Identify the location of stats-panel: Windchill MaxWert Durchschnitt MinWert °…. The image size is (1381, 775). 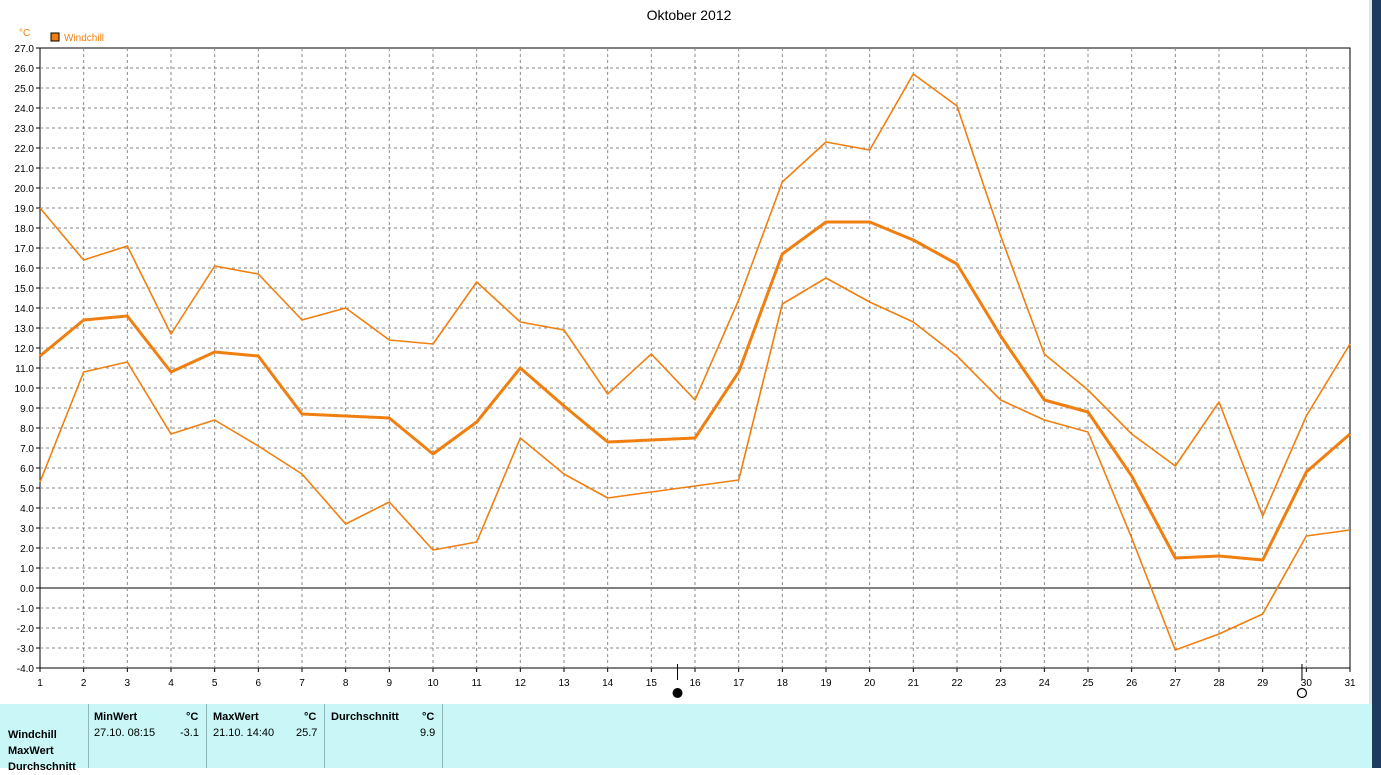
(686, 738).